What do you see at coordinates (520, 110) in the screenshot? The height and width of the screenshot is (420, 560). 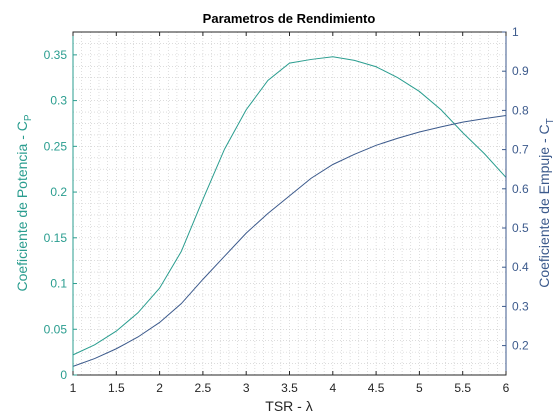 I see `y-right-tick-label: 0.8` at bounding box center [520, 110].